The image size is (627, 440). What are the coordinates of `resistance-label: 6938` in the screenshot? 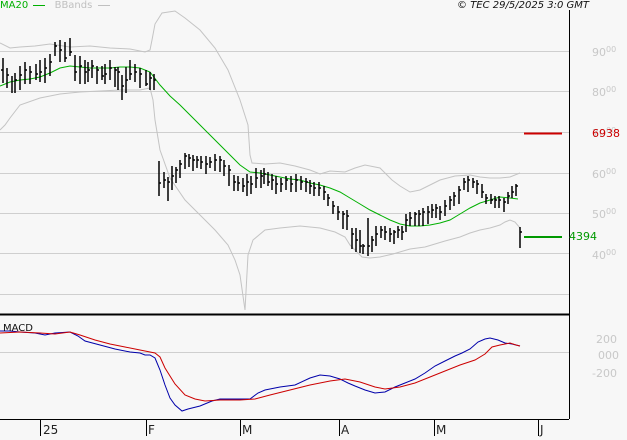 It's located at (606, 133).